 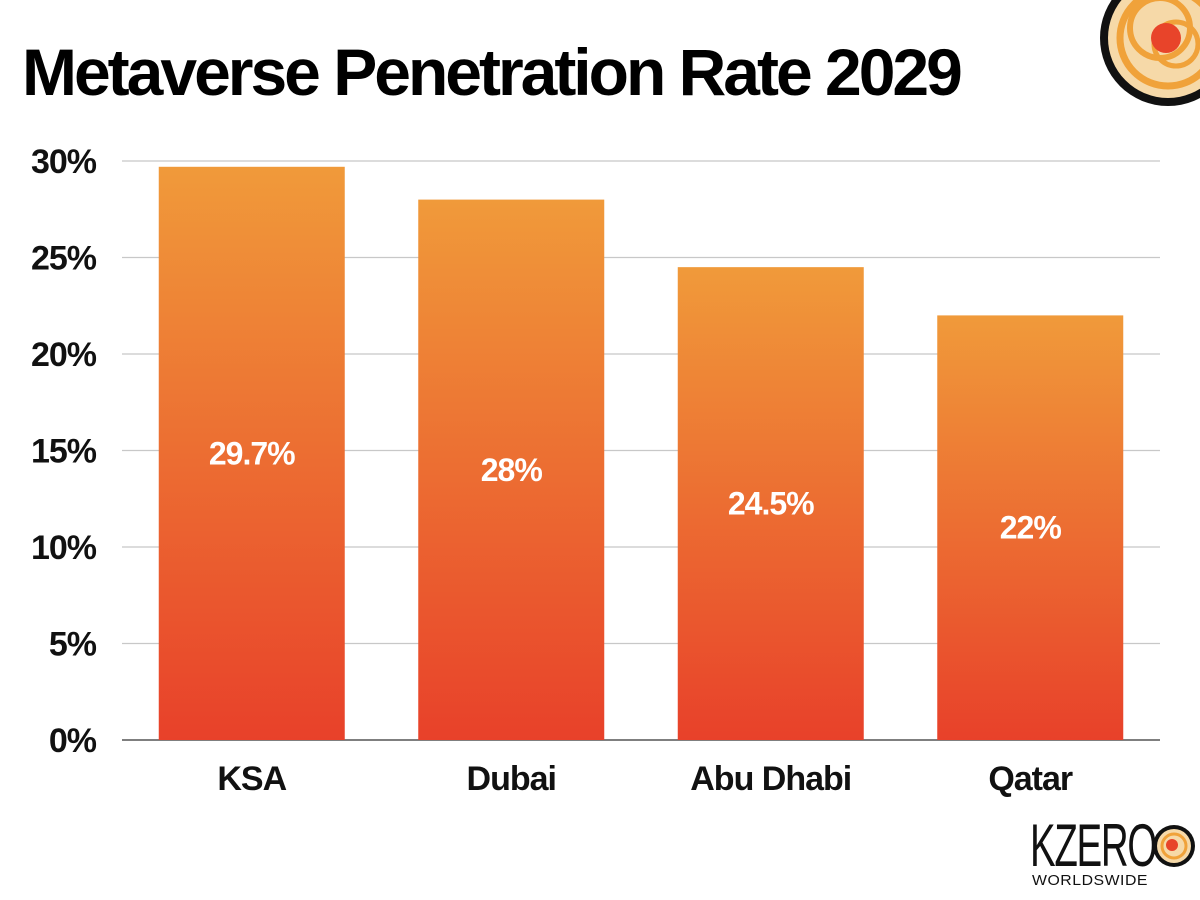 I want to click on bar-abu-dhabi, so click(x=770, y=503).